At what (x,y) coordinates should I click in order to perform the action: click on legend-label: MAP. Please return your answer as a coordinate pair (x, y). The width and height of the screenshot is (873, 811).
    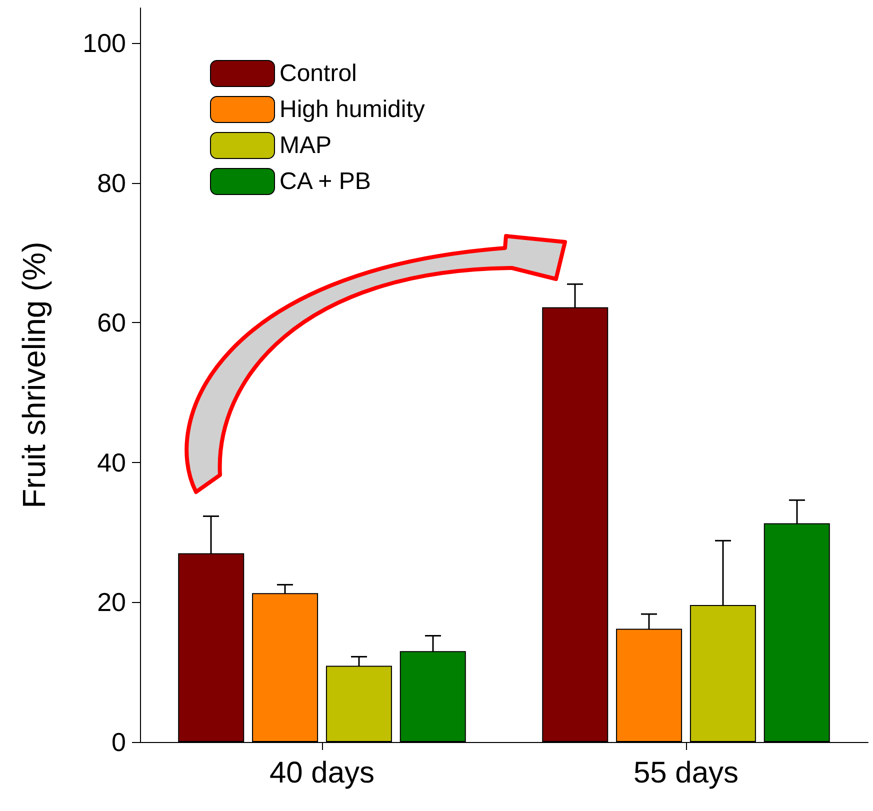
    Looking at the image, I should click on (306, 145).